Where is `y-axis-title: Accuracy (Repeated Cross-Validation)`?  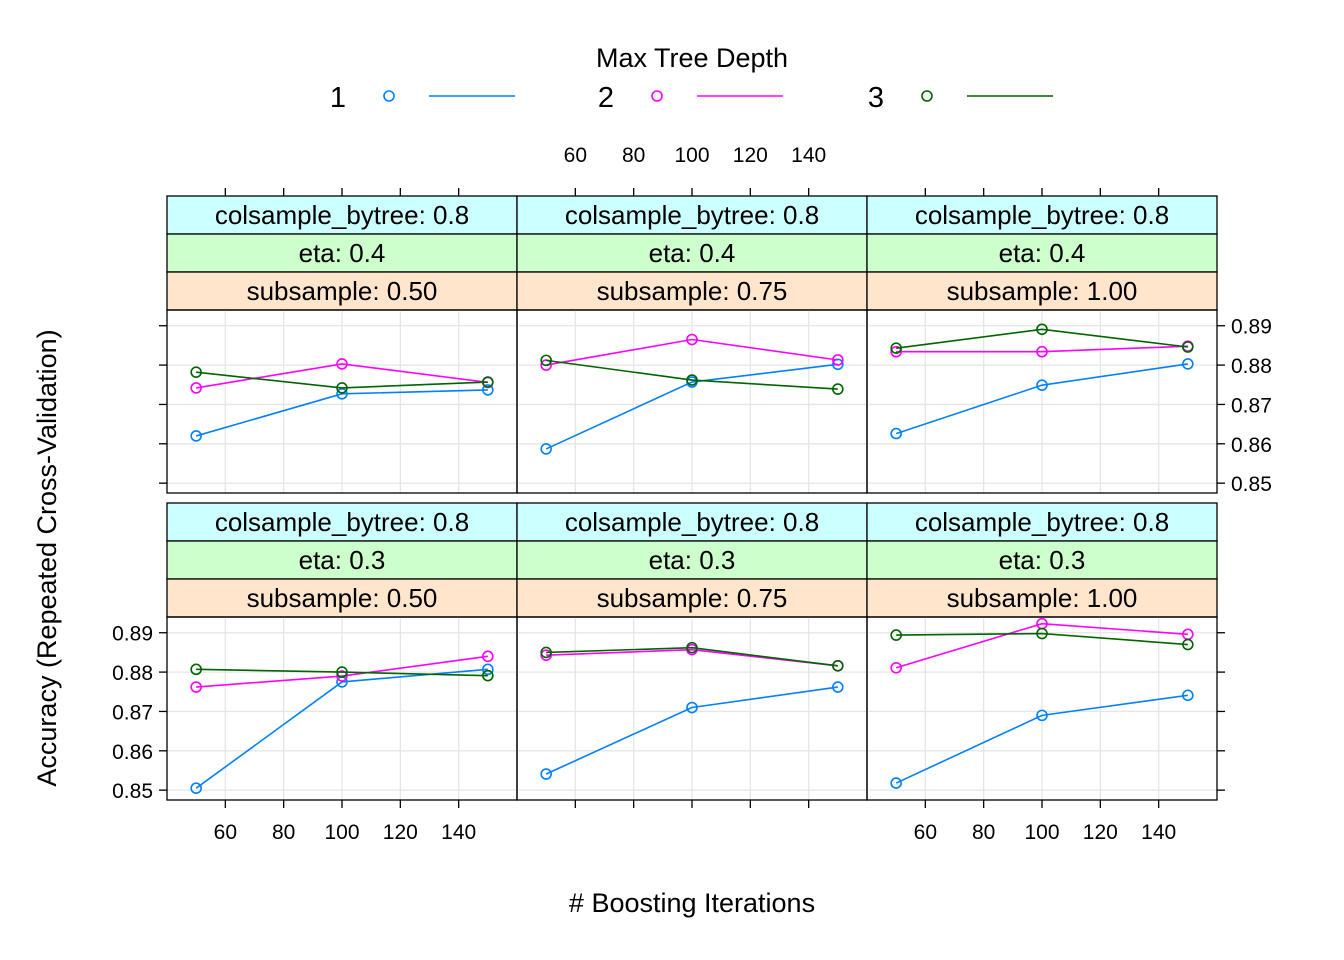 y-axis-title: Accuracy (Repeated Cross-Validation) is located at coordinates (47, 557).